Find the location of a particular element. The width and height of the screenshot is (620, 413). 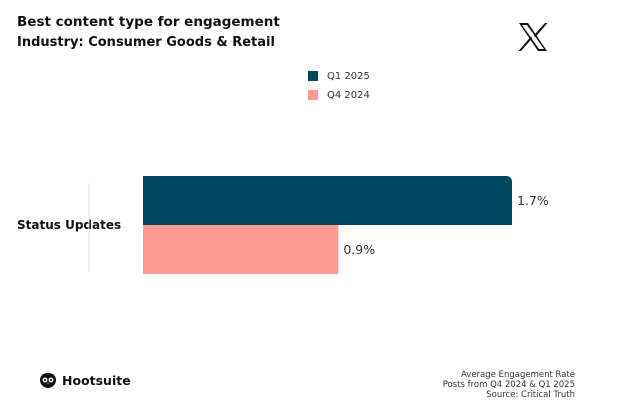

data-label-q1-2025: 1.7% is located at coordinates (533, 200).